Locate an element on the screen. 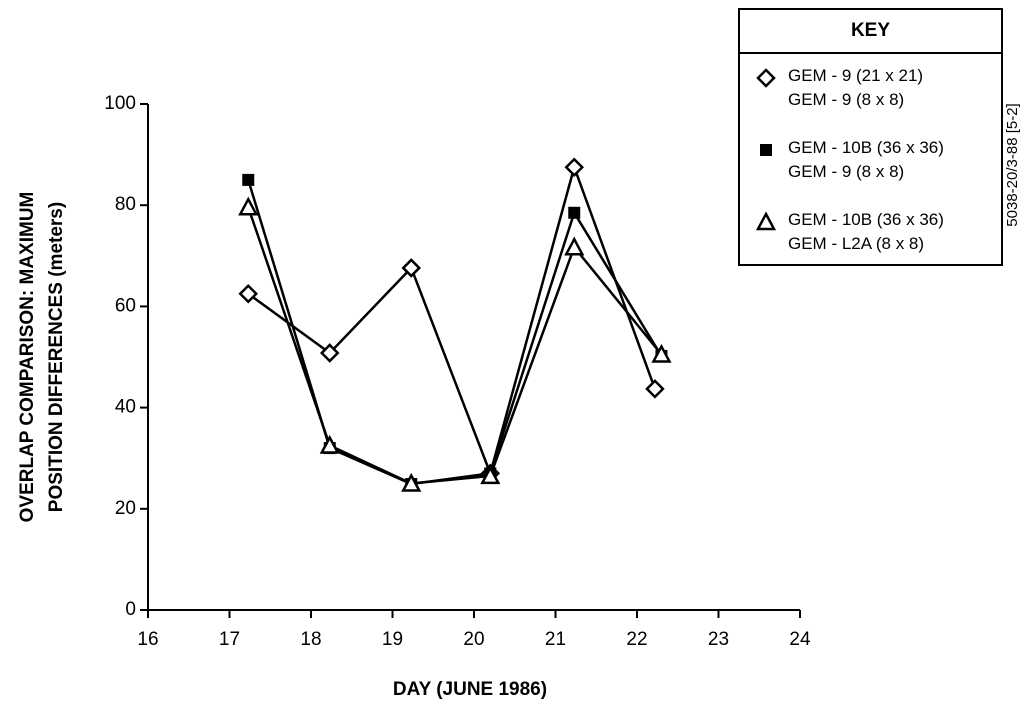 The image size is (1024, 703). x-tick-label: 16 is located at coordinates (147, 639).